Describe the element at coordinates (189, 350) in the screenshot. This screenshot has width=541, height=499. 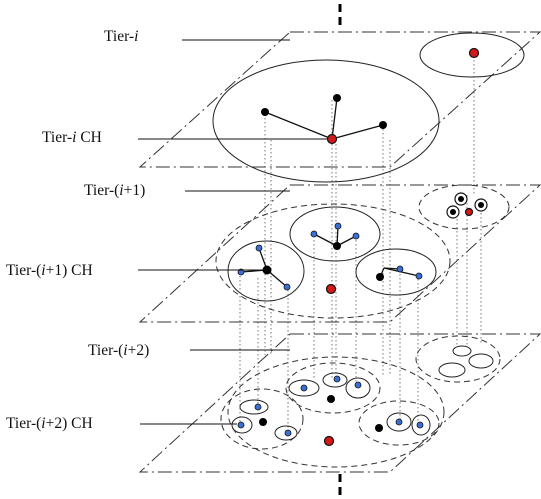
I see `tier-i2-label-group: Tier-(i+2)` at that location.